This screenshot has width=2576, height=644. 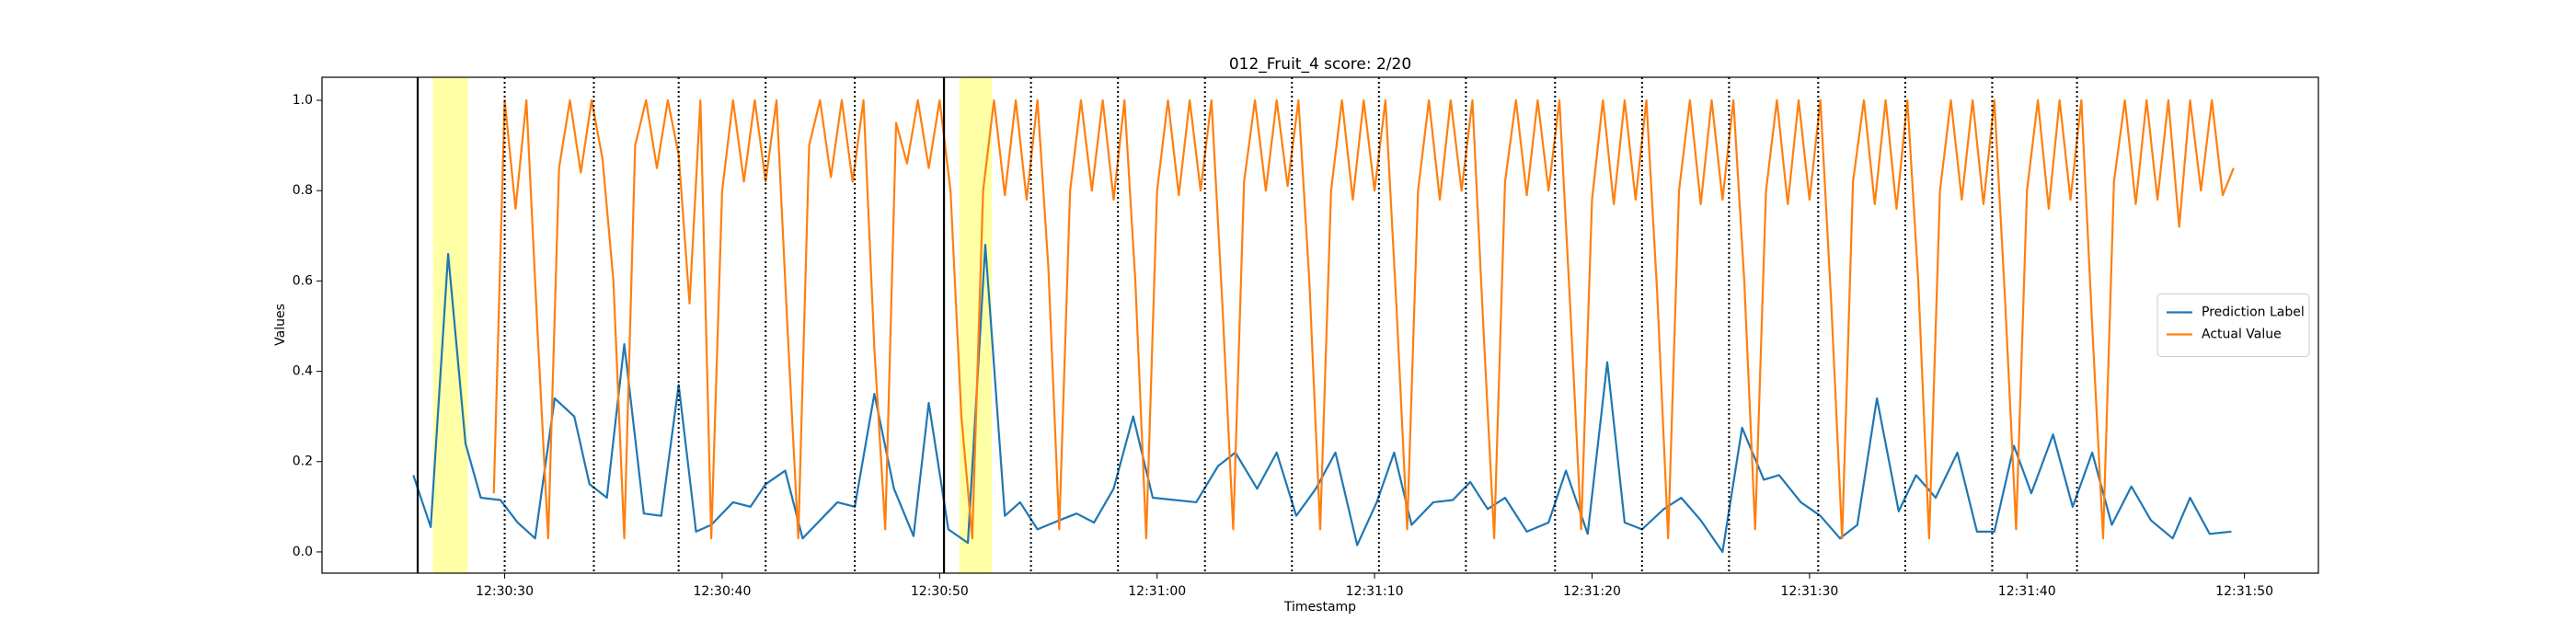 I want to click on x-tick-label: 12:31:00, so click(x=1157, y=591).